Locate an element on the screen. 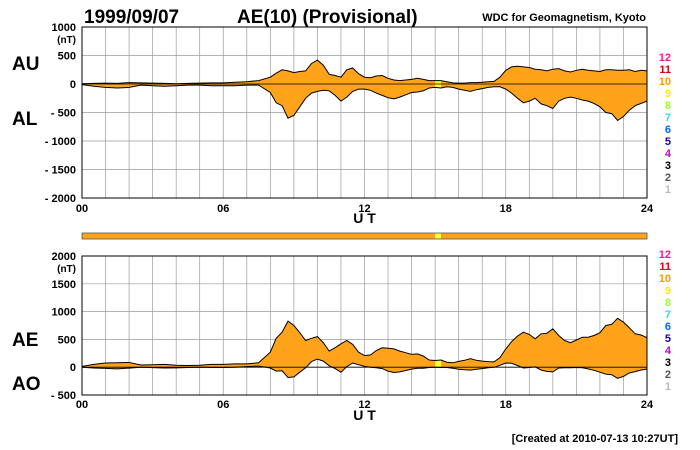 This screenshot has height=450, width=700. y-tick-label: 2000 is located at coordinates (64, 257).